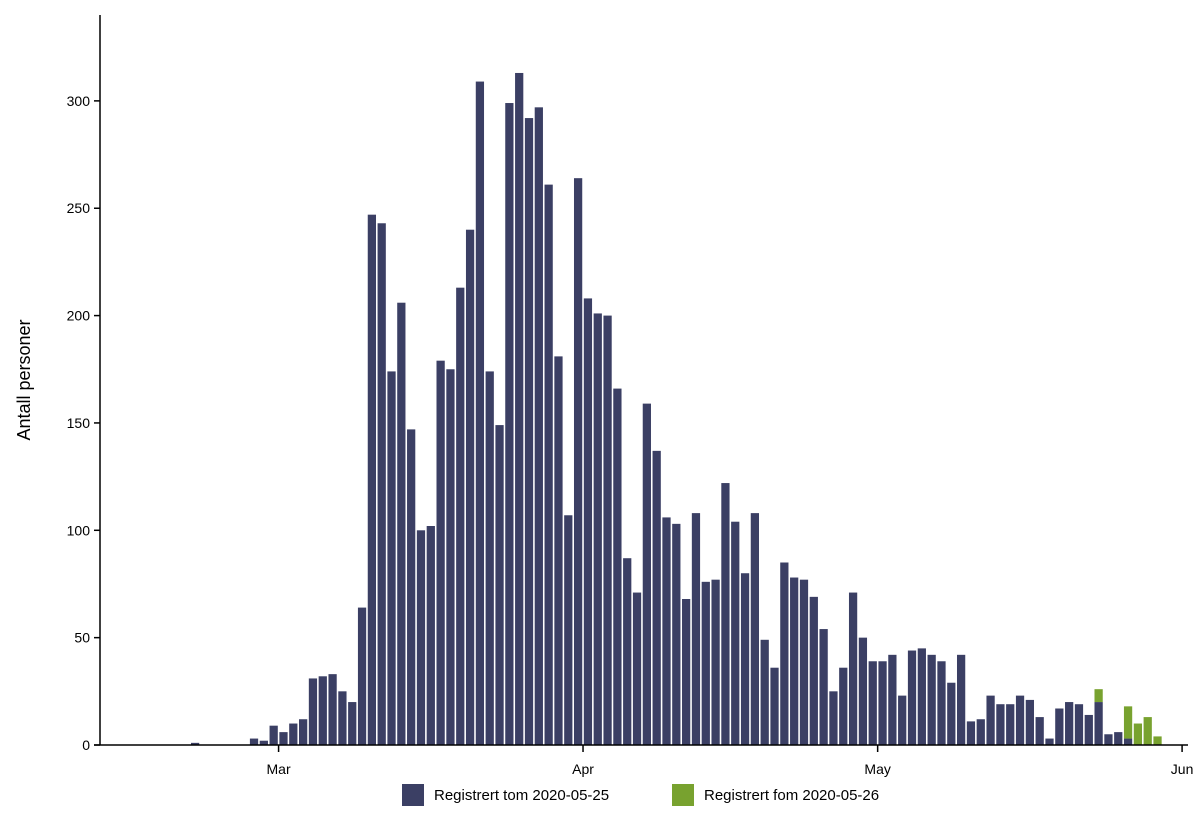 Image resolution: width=1200 pixels, height=834 pixels. What do you see at coordinates (279, 769) in the screenshot?
I see `x-tick-label: Mar` at bounding box center [279, 769].